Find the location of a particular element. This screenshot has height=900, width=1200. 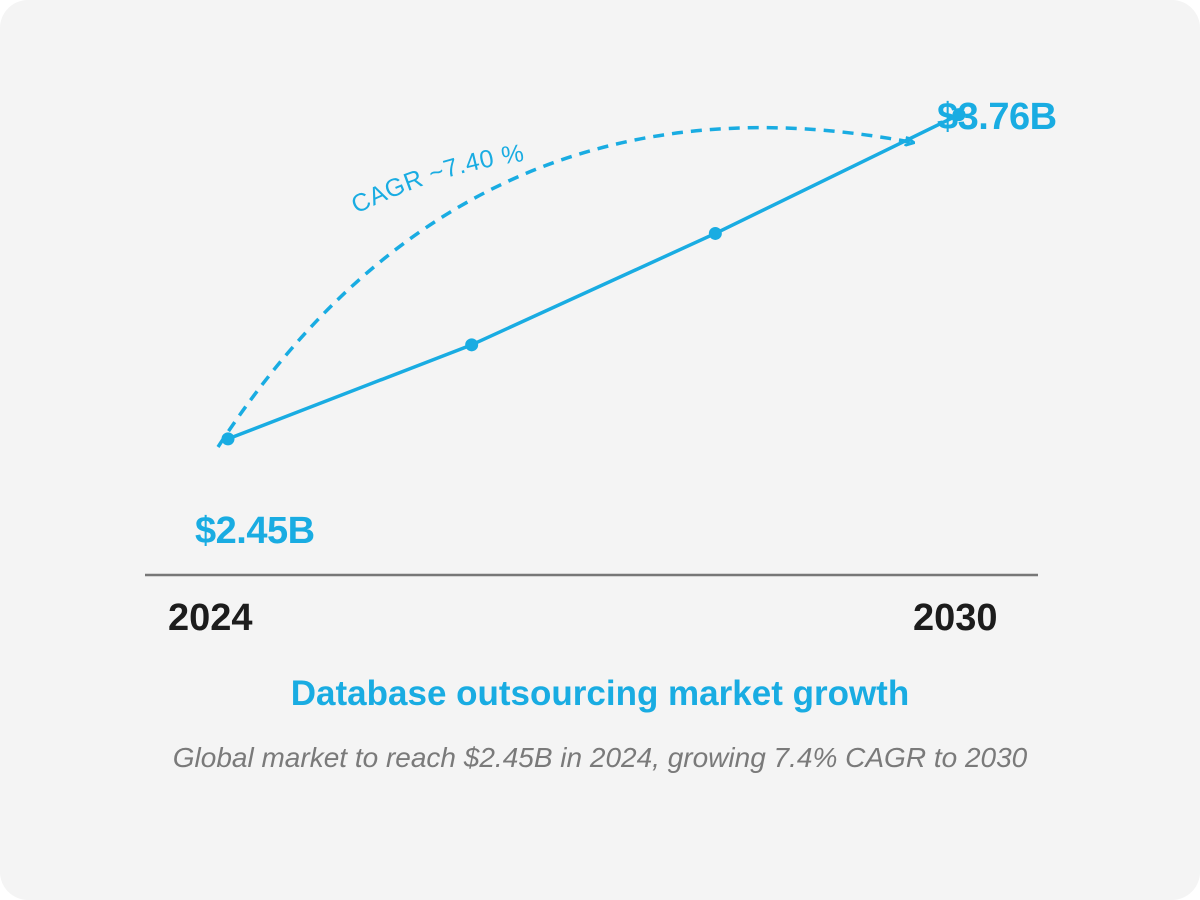

start-value-label: $2.45B is located at coordinates (255, 531).